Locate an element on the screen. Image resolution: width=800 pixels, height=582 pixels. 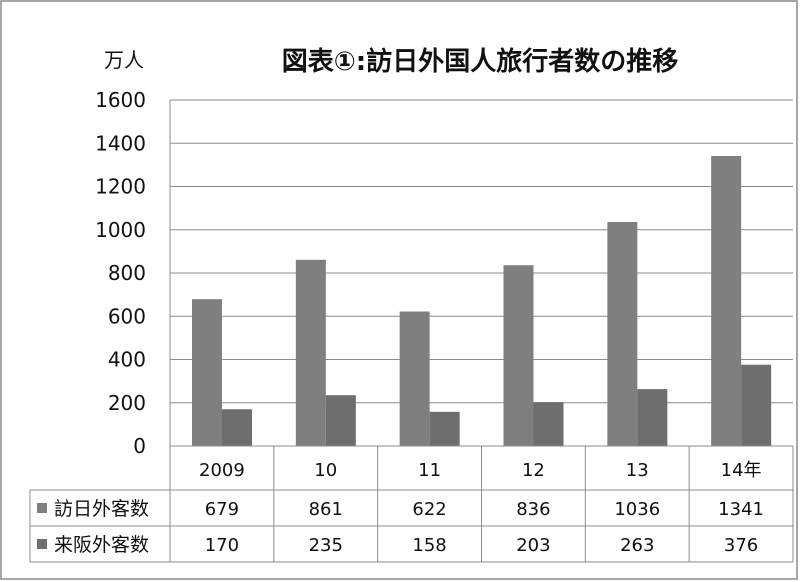
y-tick-label: 600 is located at coordinates (127, 316).